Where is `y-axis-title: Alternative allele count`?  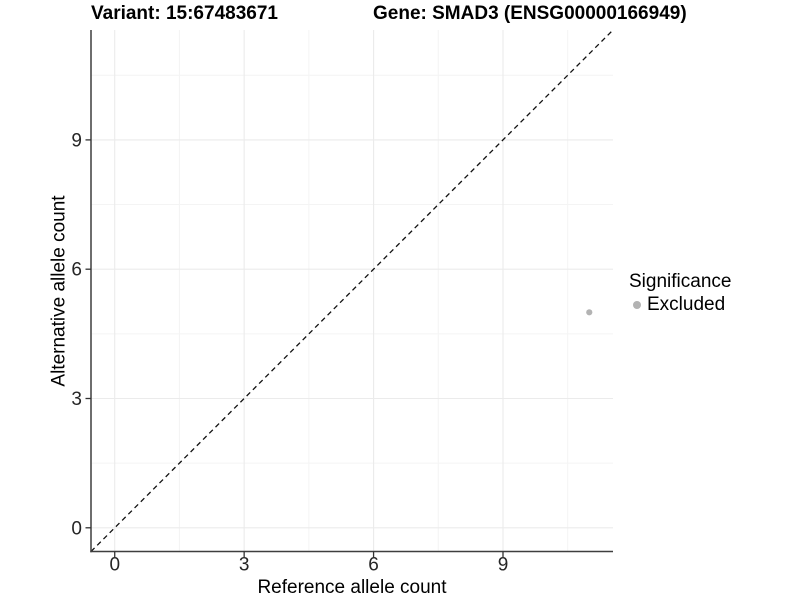
y-axis-title: Alternative allele count is located at coordinates (59, 291).